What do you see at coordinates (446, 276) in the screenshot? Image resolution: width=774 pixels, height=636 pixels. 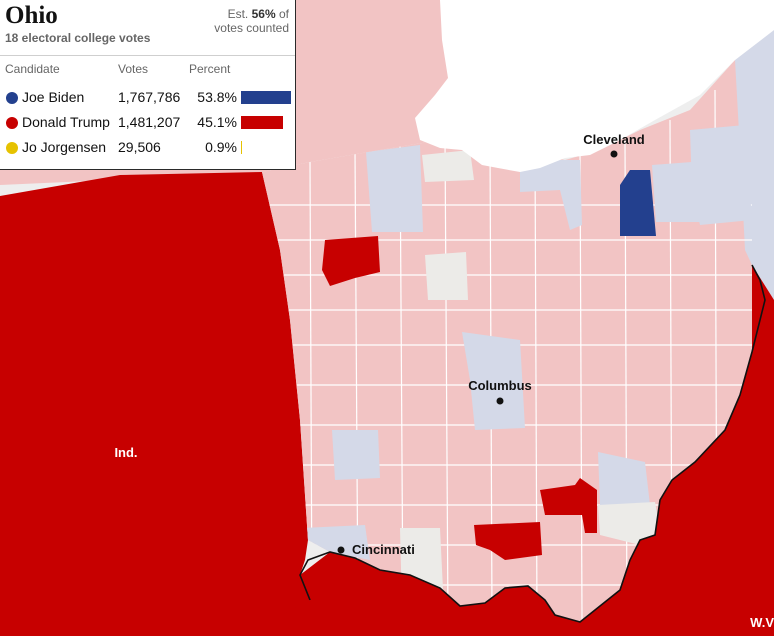 I see `county-hancock` at bounding box center [446, 276].